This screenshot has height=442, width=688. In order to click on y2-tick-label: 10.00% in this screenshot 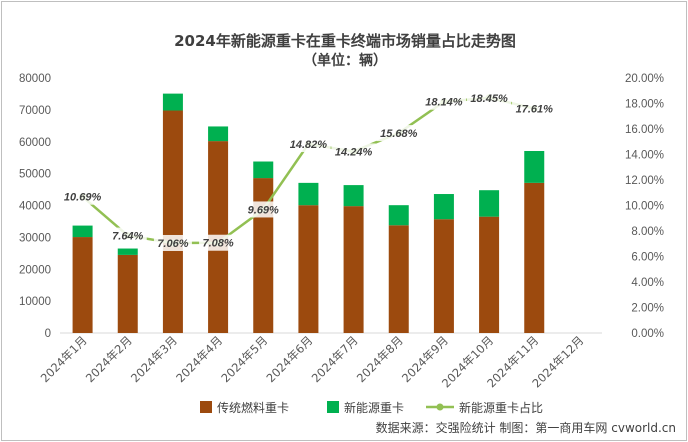, I will do `click(644, 207)`.